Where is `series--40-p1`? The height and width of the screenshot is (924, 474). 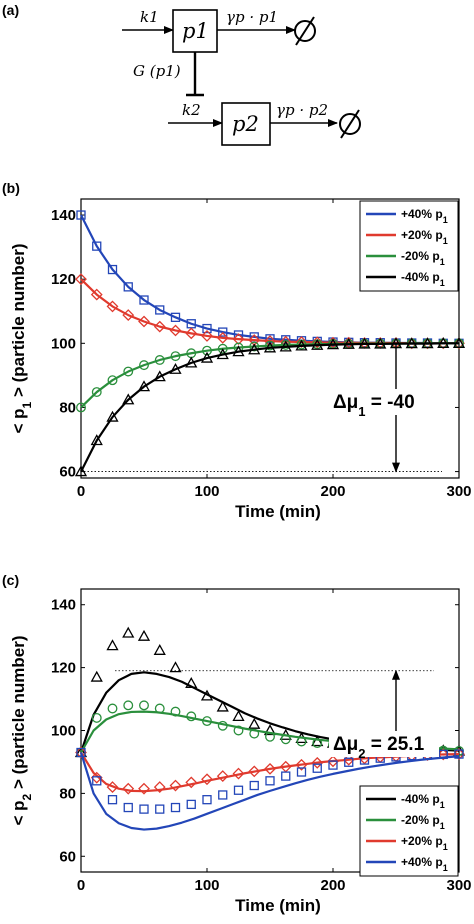
series--40-p1 is located at coordinates (270, 406).